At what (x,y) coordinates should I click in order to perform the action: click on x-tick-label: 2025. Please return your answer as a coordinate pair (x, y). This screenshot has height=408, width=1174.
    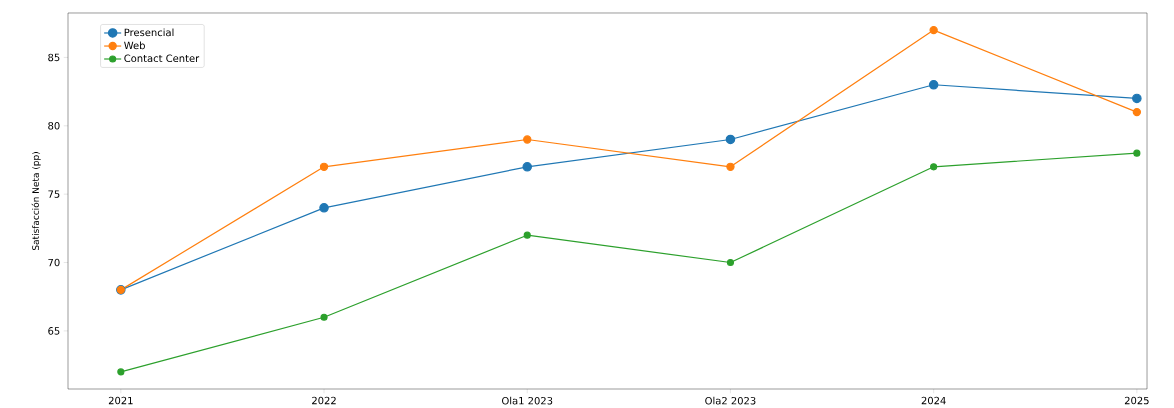
    Looking at the image, I should click on (1136, 400).